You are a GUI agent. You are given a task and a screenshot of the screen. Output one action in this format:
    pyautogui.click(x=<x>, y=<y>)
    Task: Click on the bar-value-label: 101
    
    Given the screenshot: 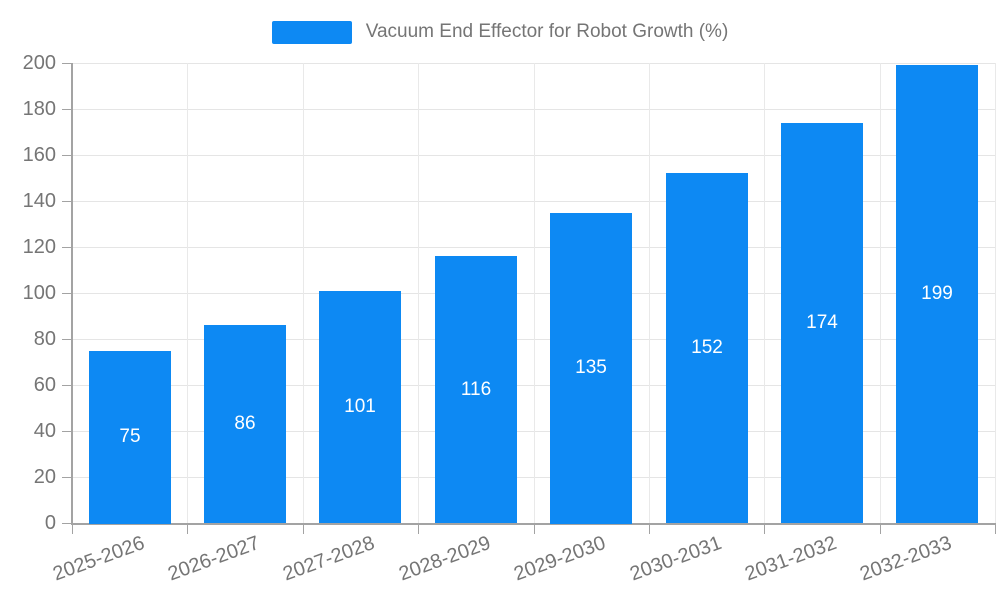 What is the action you would take?
    pyautogui.click(x=360, y=406)
    